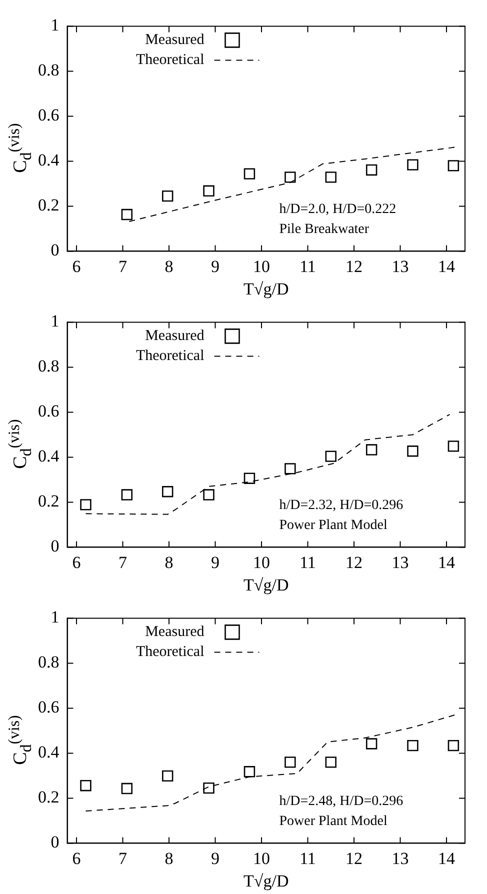  I want to click on annotation: h/D=2.32, H/D=0.296, so click(341, 505).